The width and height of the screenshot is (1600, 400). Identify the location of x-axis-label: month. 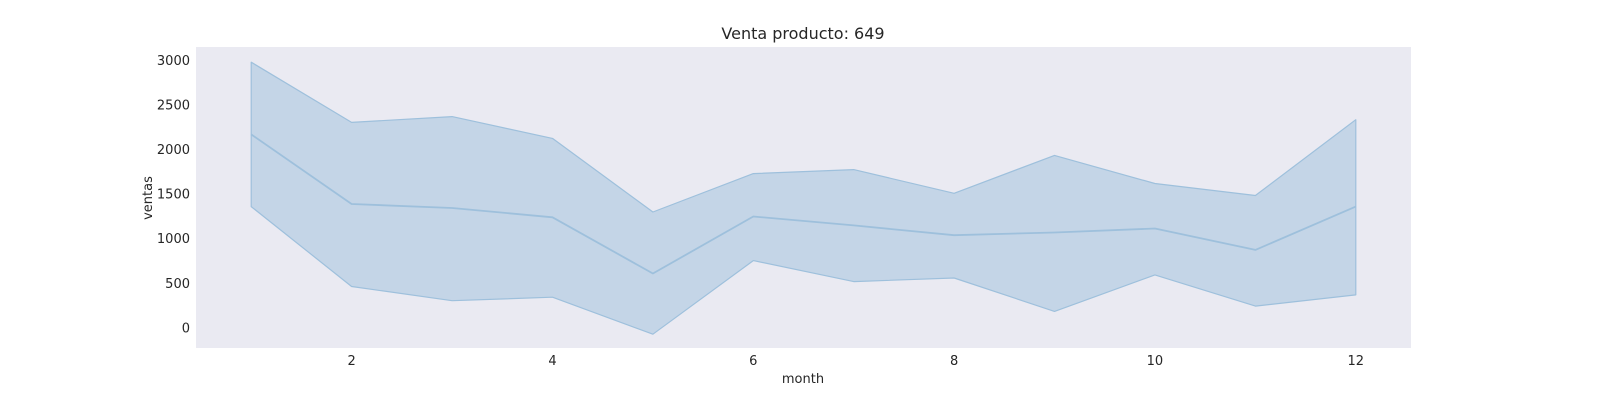
(803, 379).